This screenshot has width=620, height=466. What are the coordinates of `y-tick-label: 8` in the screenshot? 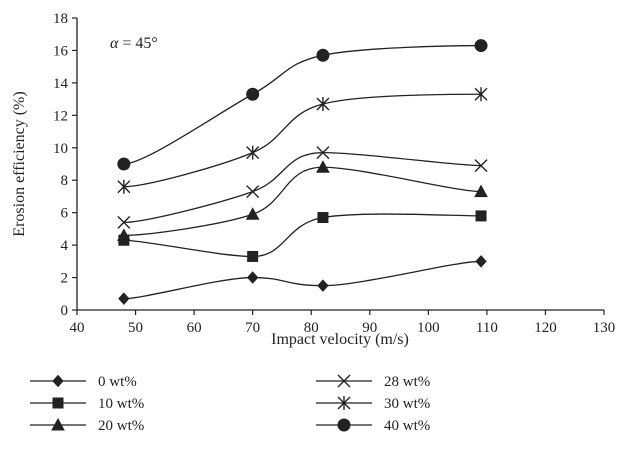 It's located at (65, 181).